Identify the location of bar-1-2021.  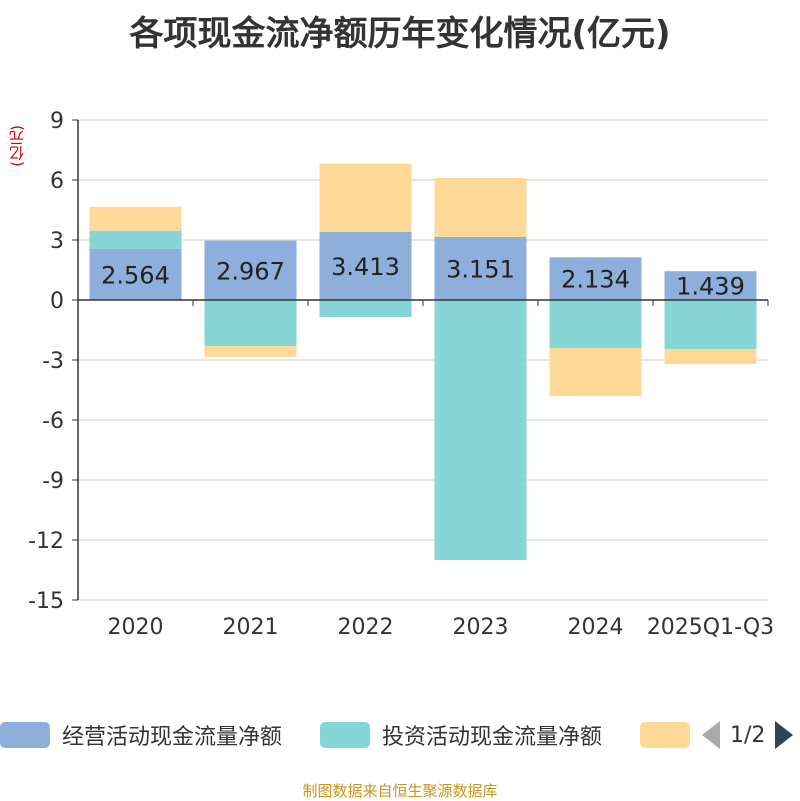
(250, 270).